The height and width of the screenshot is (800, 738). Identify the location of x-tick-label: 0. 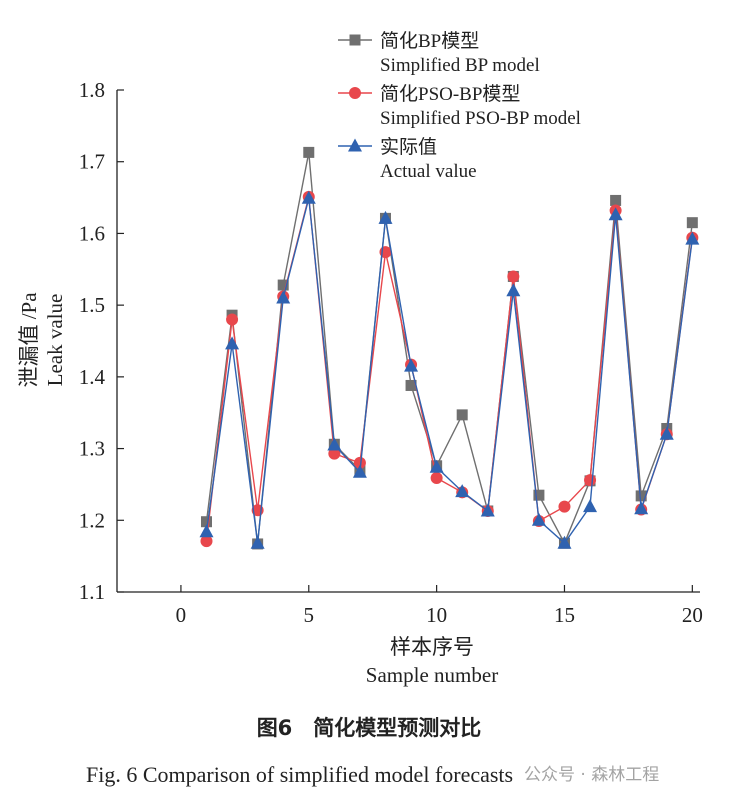
(181, 615).